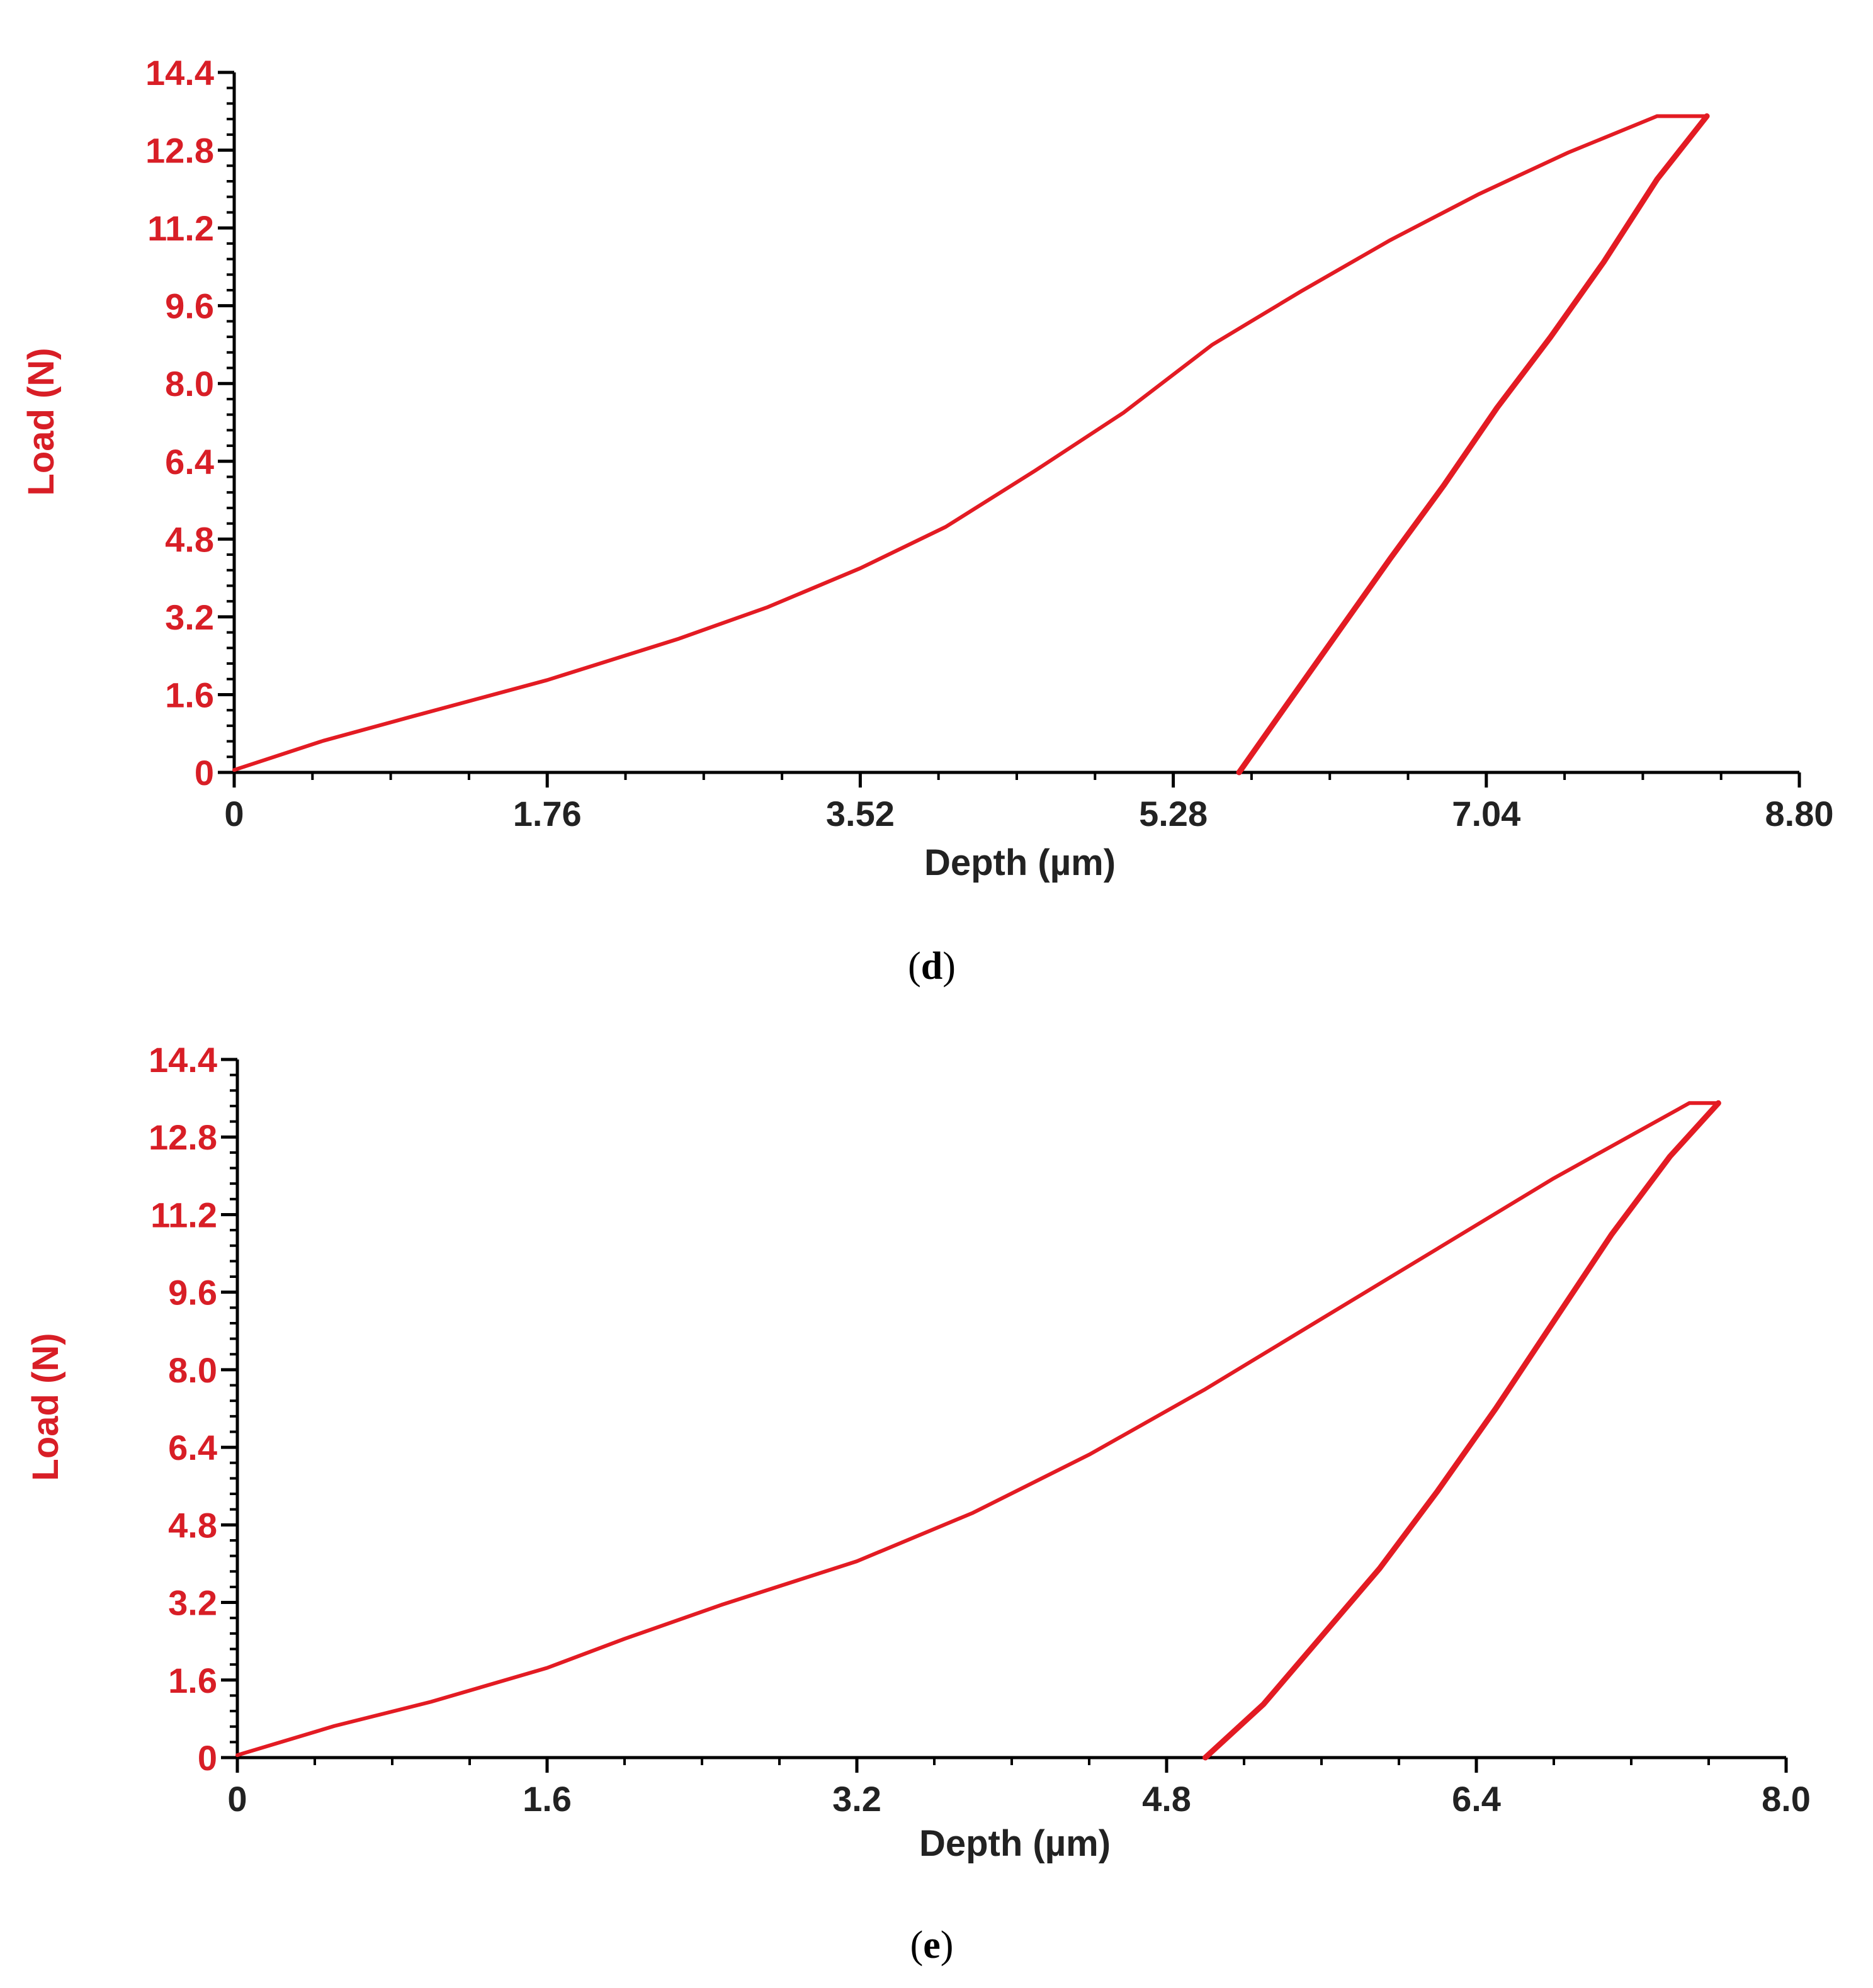 The image size is (1873, 1988). I want to click on x-tick-label: 3.2, so click(856, 1799).